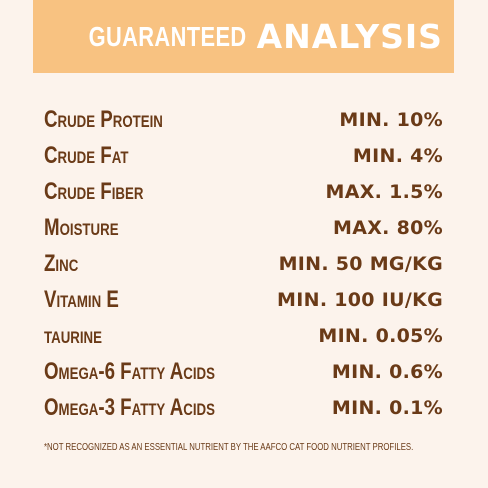  I want to click on nutrient-name: Omega-3 Fatty Acids, so click(129, 407).